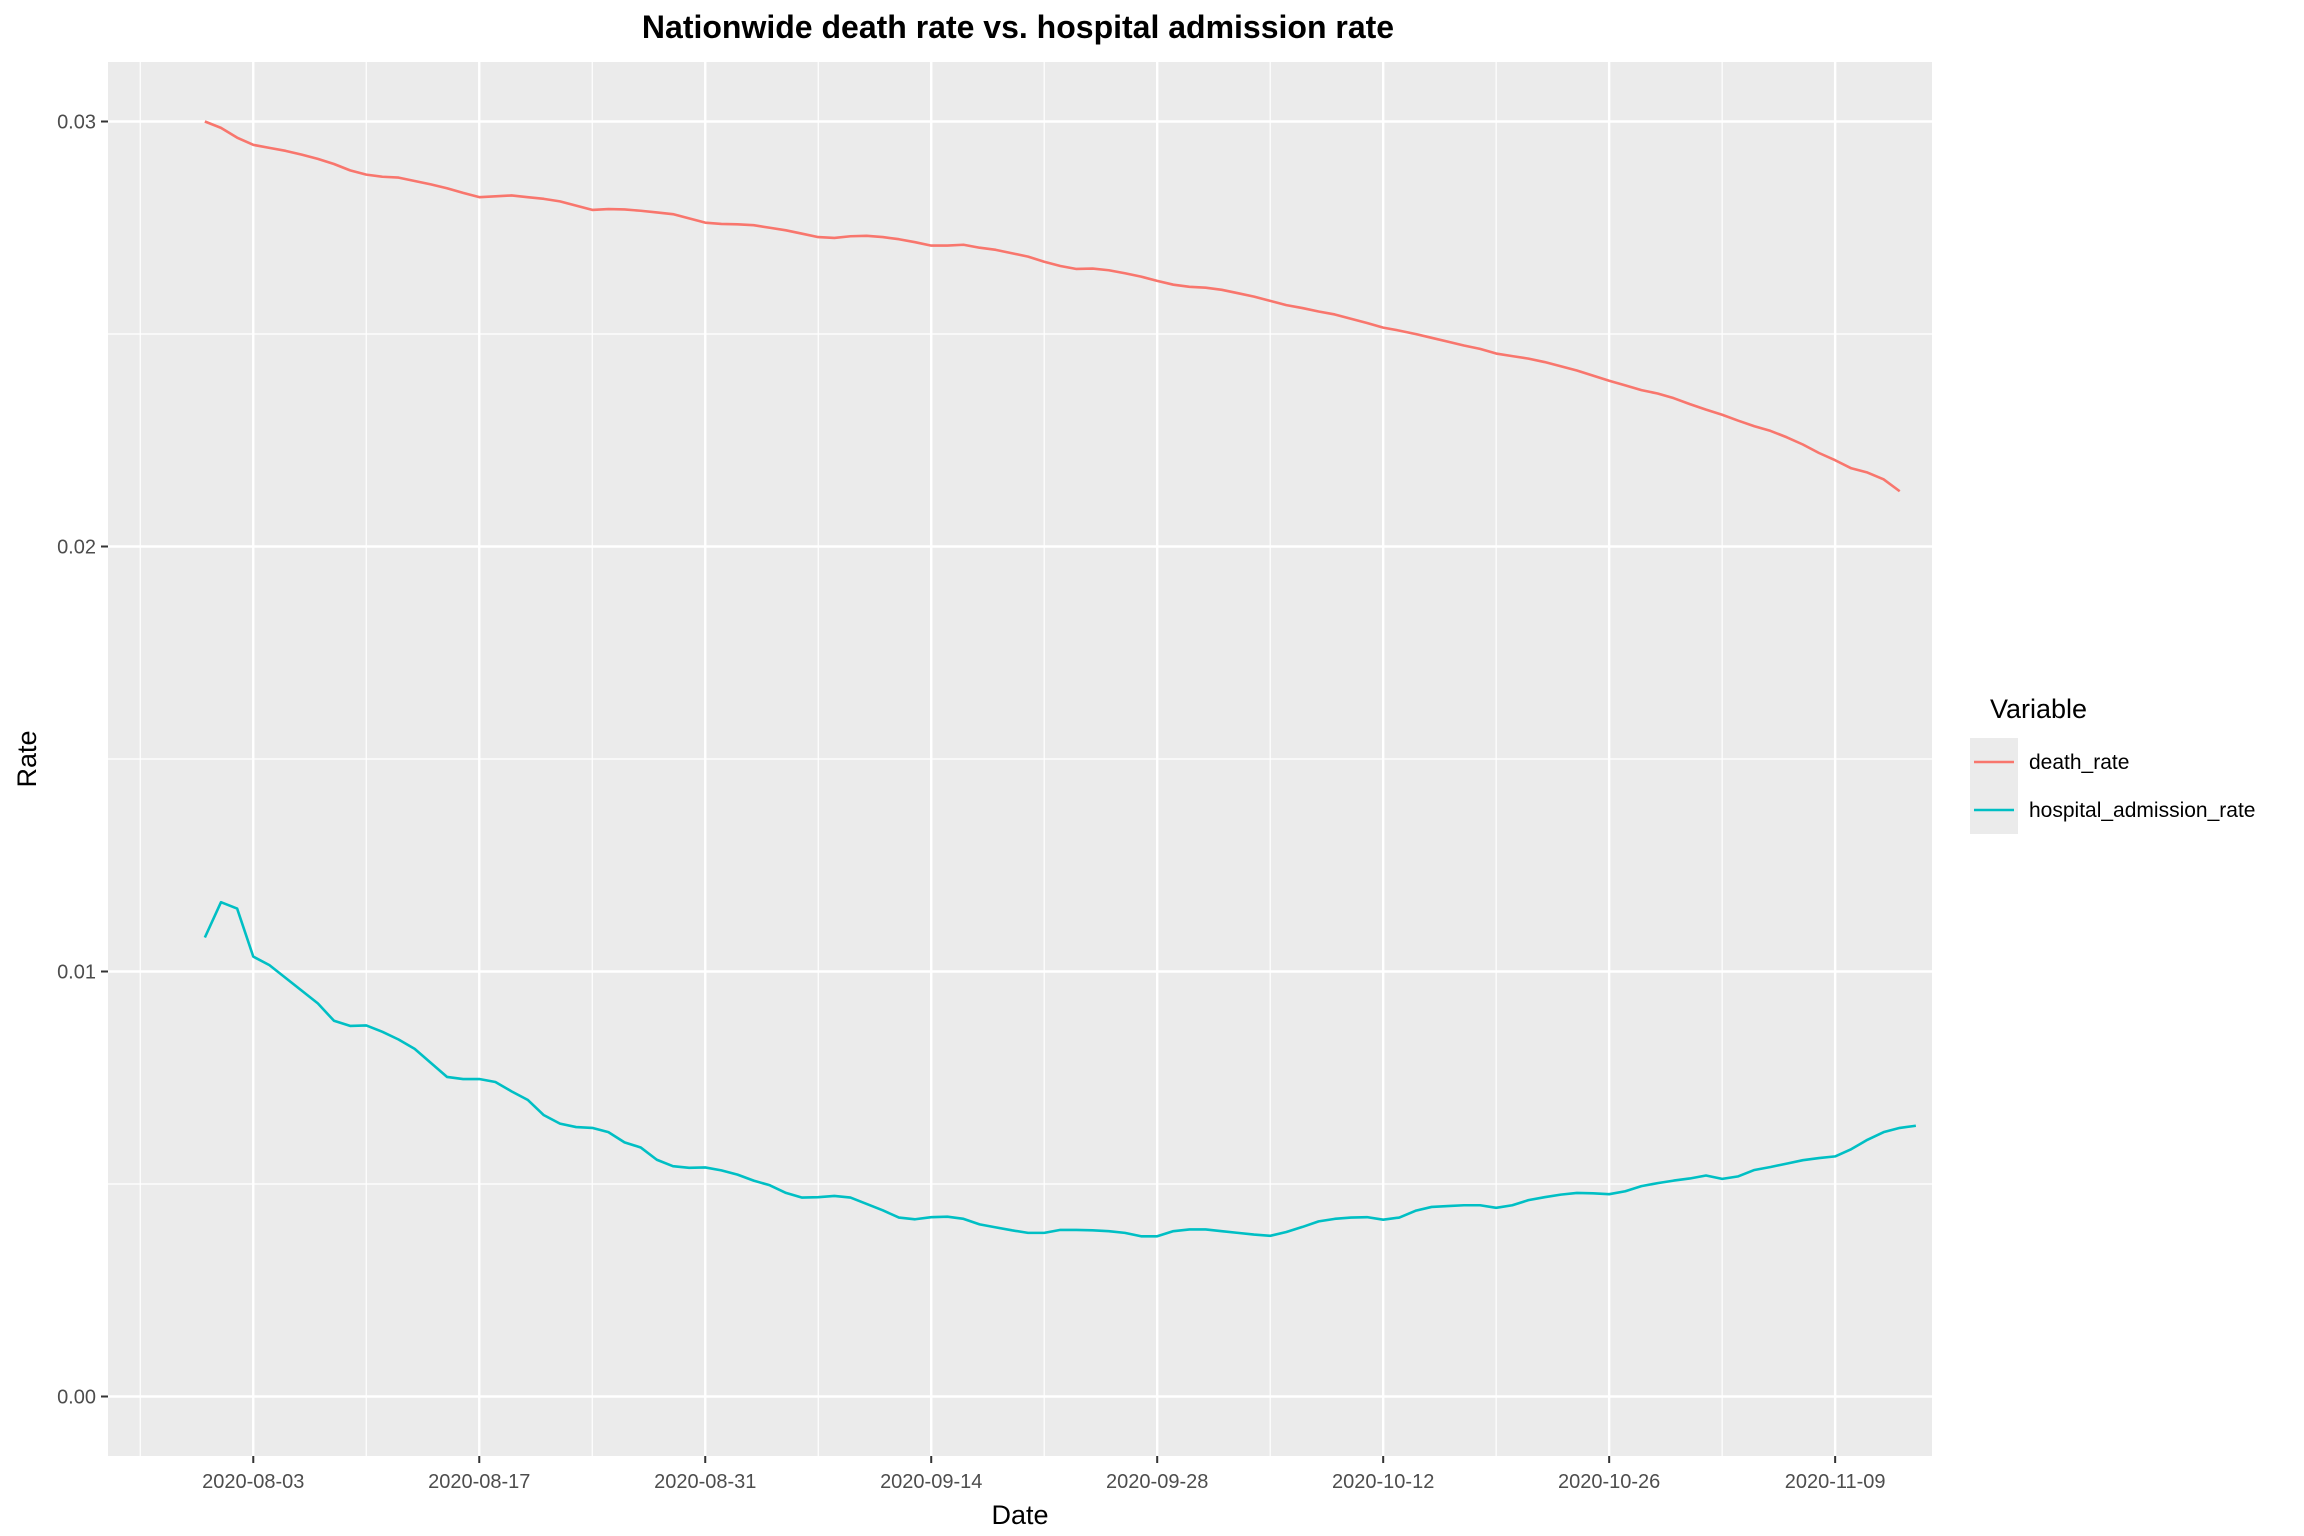 The height and width of the screenshot is (1536, 2304). I want to click on x-tick-label: 2020-11-09, so click(1835, 1482).